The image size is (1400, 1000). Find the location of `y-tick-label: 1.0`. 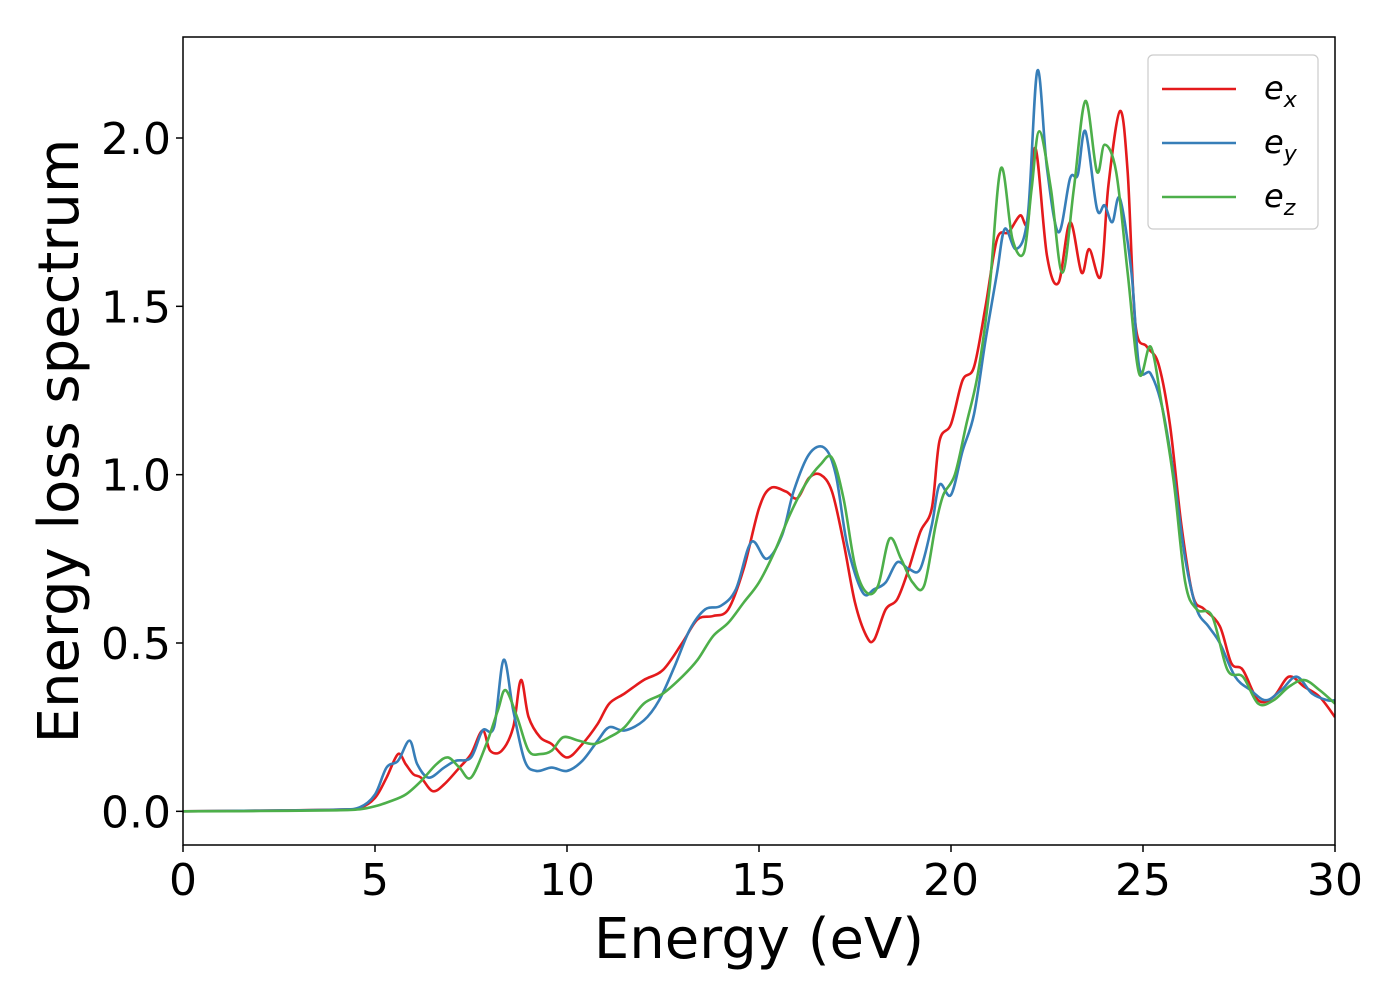

y-tick-label: 1.0 is located at coordinates (136, 476).